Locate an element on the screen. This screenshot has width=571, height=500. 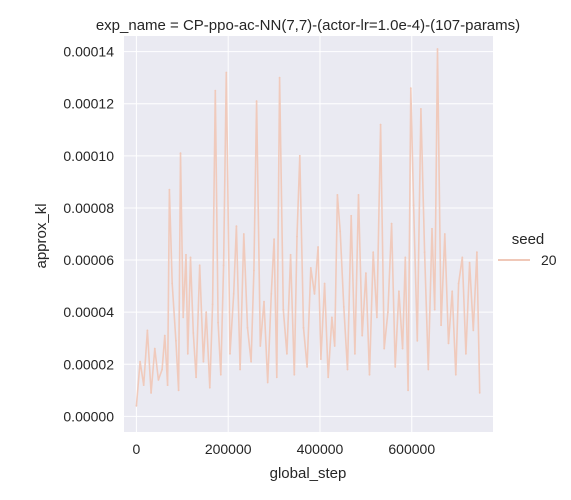
y-tick-label: 0.00000 is located at coordinates (88, 416).